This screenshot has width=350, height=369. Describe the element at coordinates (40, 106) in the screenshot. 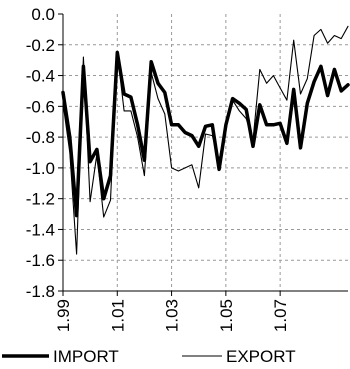

I see `y-tick-label: -0.6` at that location.